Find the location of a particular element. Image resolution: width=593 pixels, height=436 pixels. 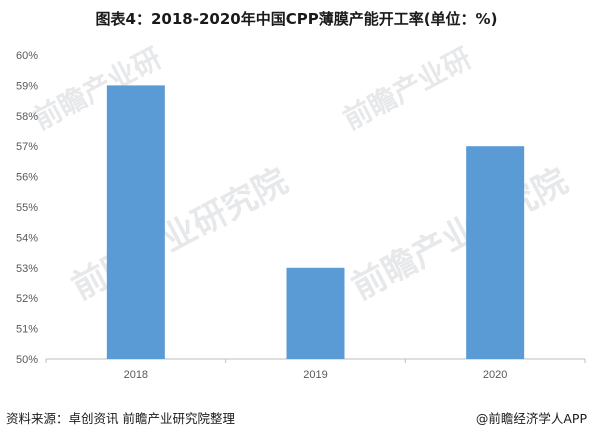

source-note: 资料来源：卓创资讯 前瞻产业研究院整理 is located at coordinates (120, 418).